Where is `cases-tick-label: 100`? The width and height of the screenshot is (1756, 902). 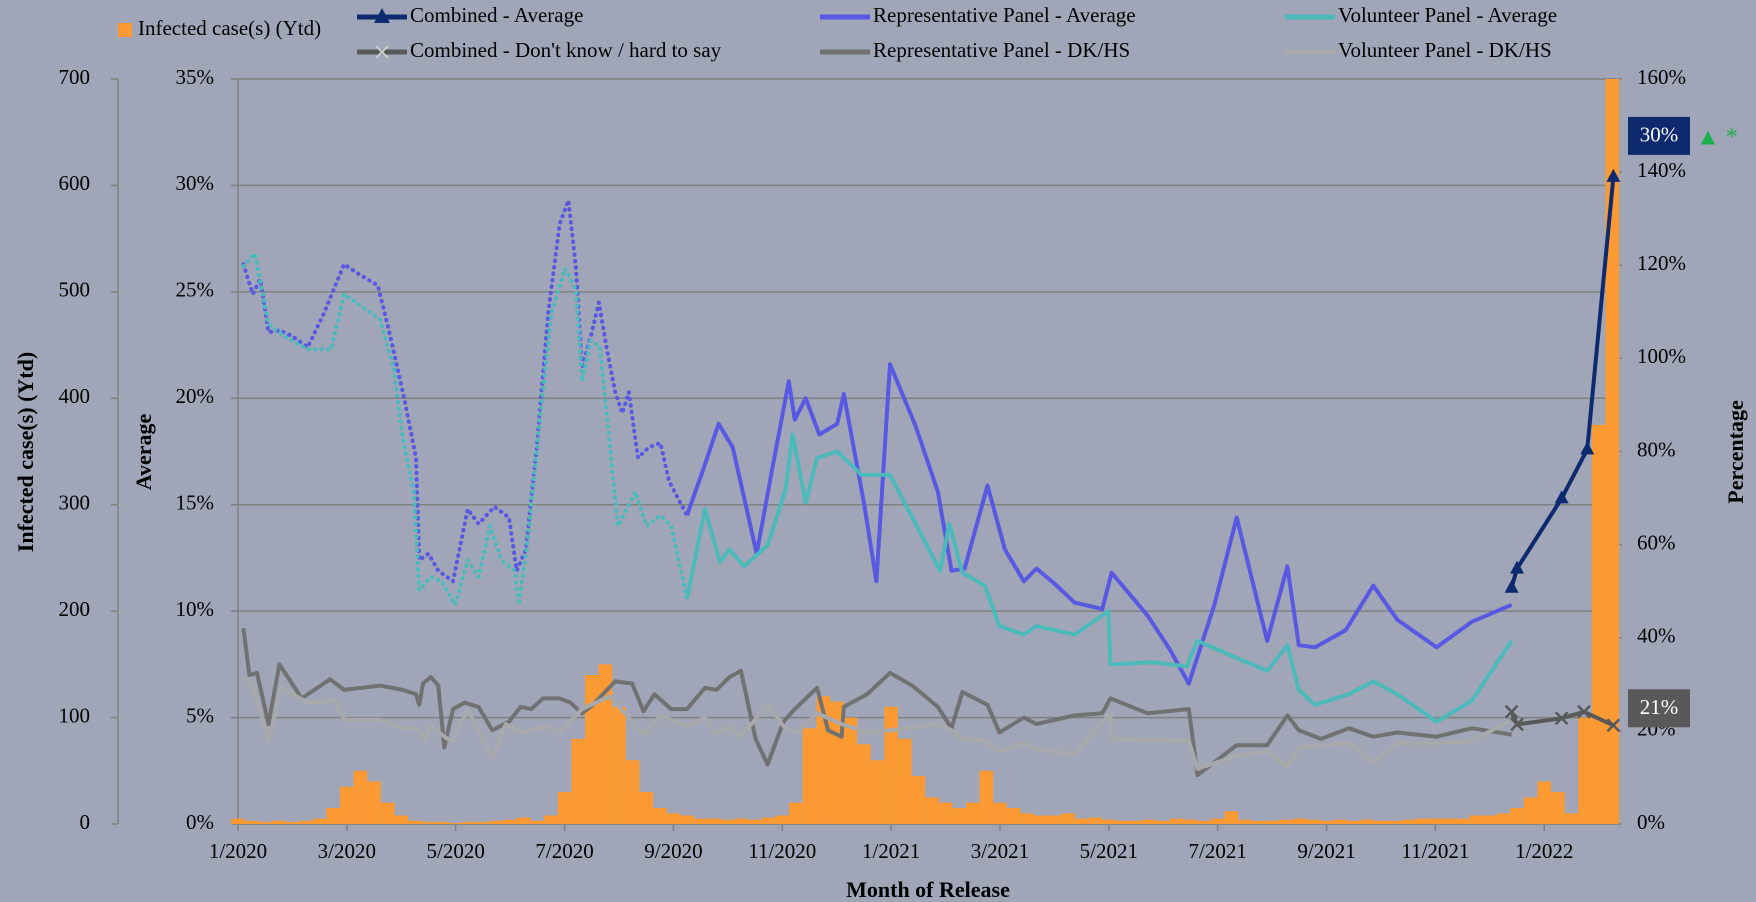
cases-tick-label: 100 is located at coordinates (75, 715).